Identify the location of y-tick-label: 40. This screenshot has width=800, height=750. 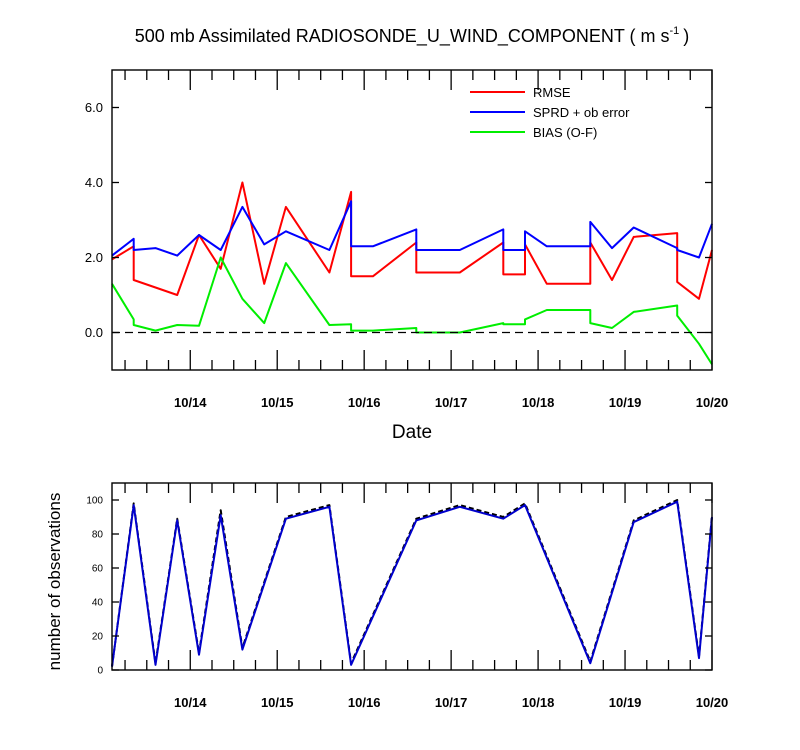
(98, 603).